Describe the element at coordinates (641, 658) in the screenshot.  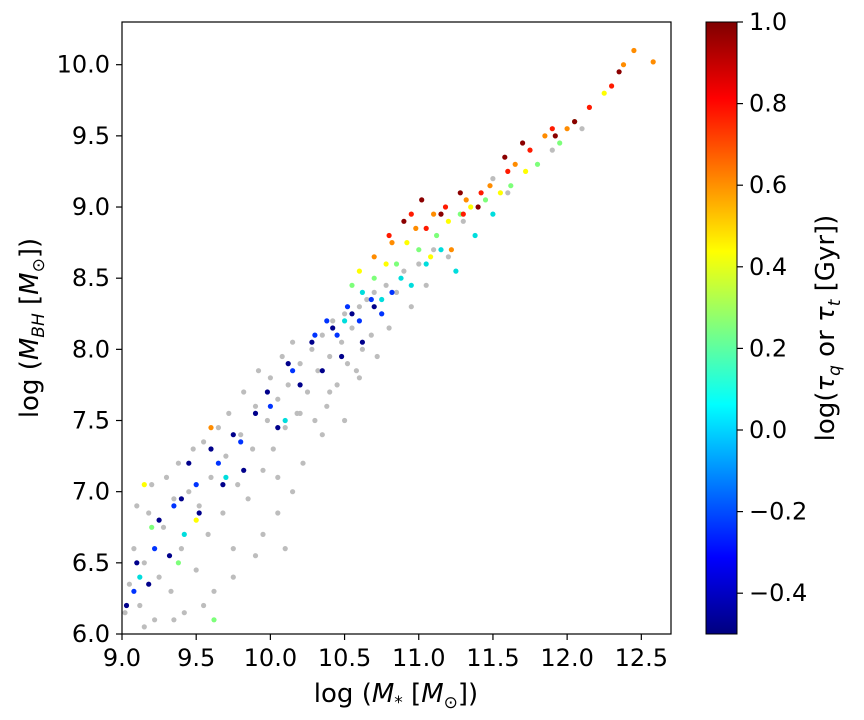
I see `x-tick-label: 12.5` at that location.